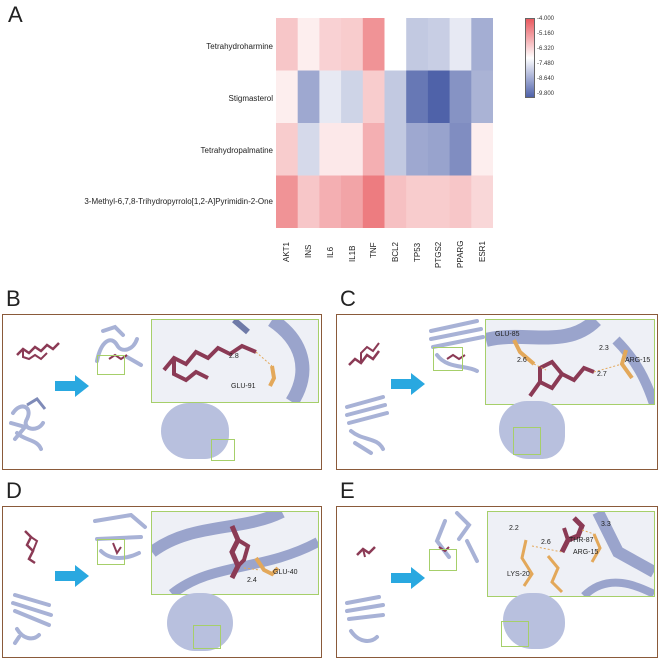  What do you see at coordinates (234, 356) in the screenshot?
I see `distance-label: 2.8` at bounding box center [234, 356].